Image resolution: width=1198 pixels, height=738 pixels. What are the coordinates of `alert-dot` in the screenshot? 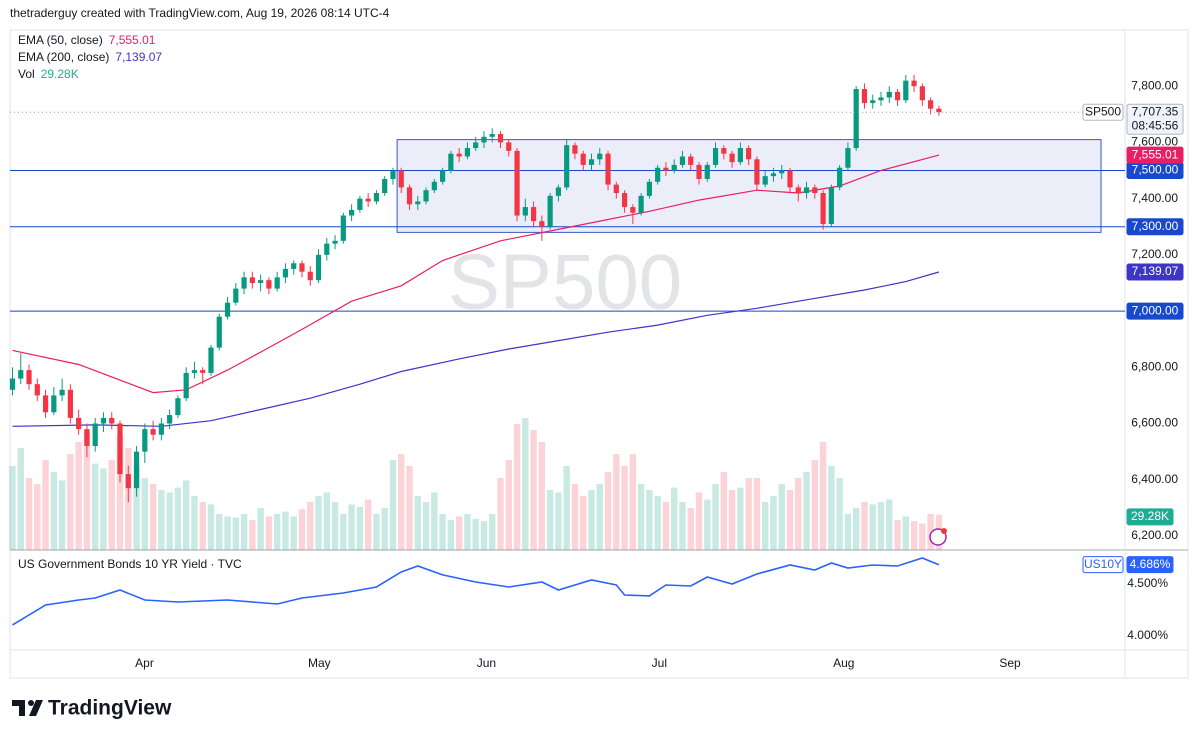 It's located at (944, 531).